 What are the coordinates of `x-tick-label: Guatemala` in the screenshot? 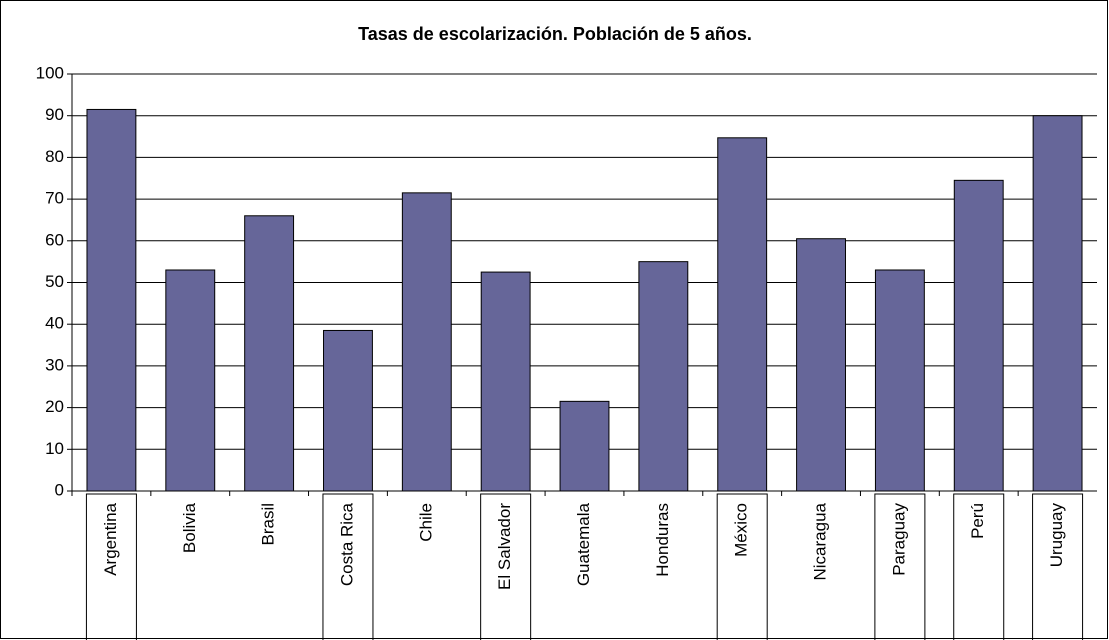 It's located at (583, 544).